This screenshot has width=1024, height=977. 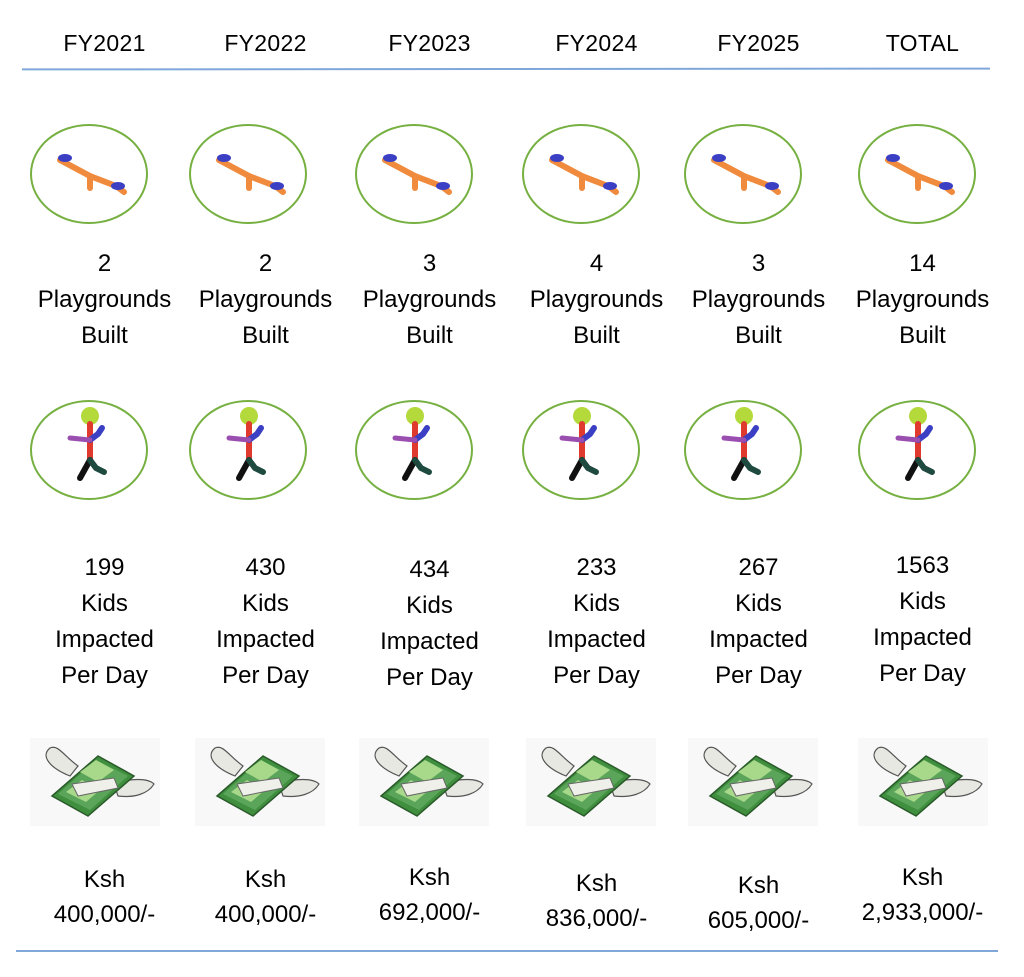 What do you see at coordinates (104, 567) in the screenshot?
I see `kids-count: 199` at bounding box center [104, 567].